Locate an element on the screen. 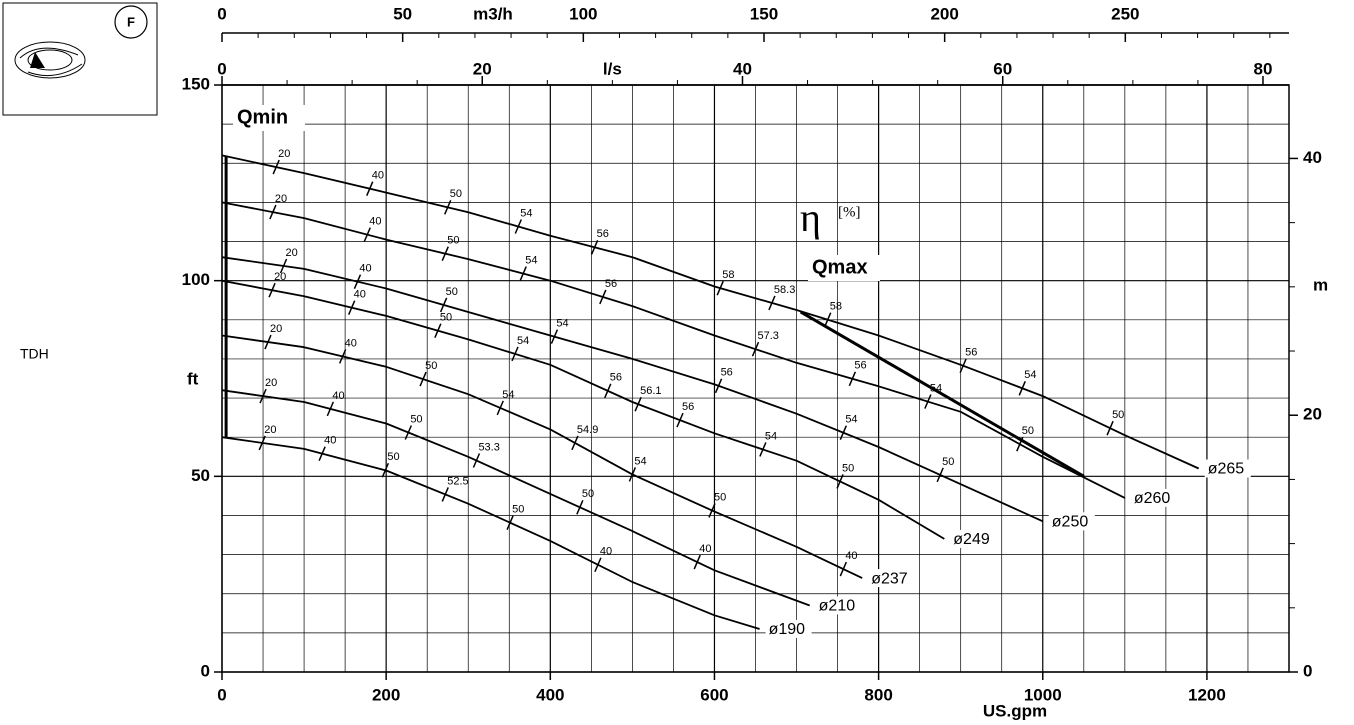 The image size is (1354, 725). x-tick-label: 400 is located at coordinates (550, 694).